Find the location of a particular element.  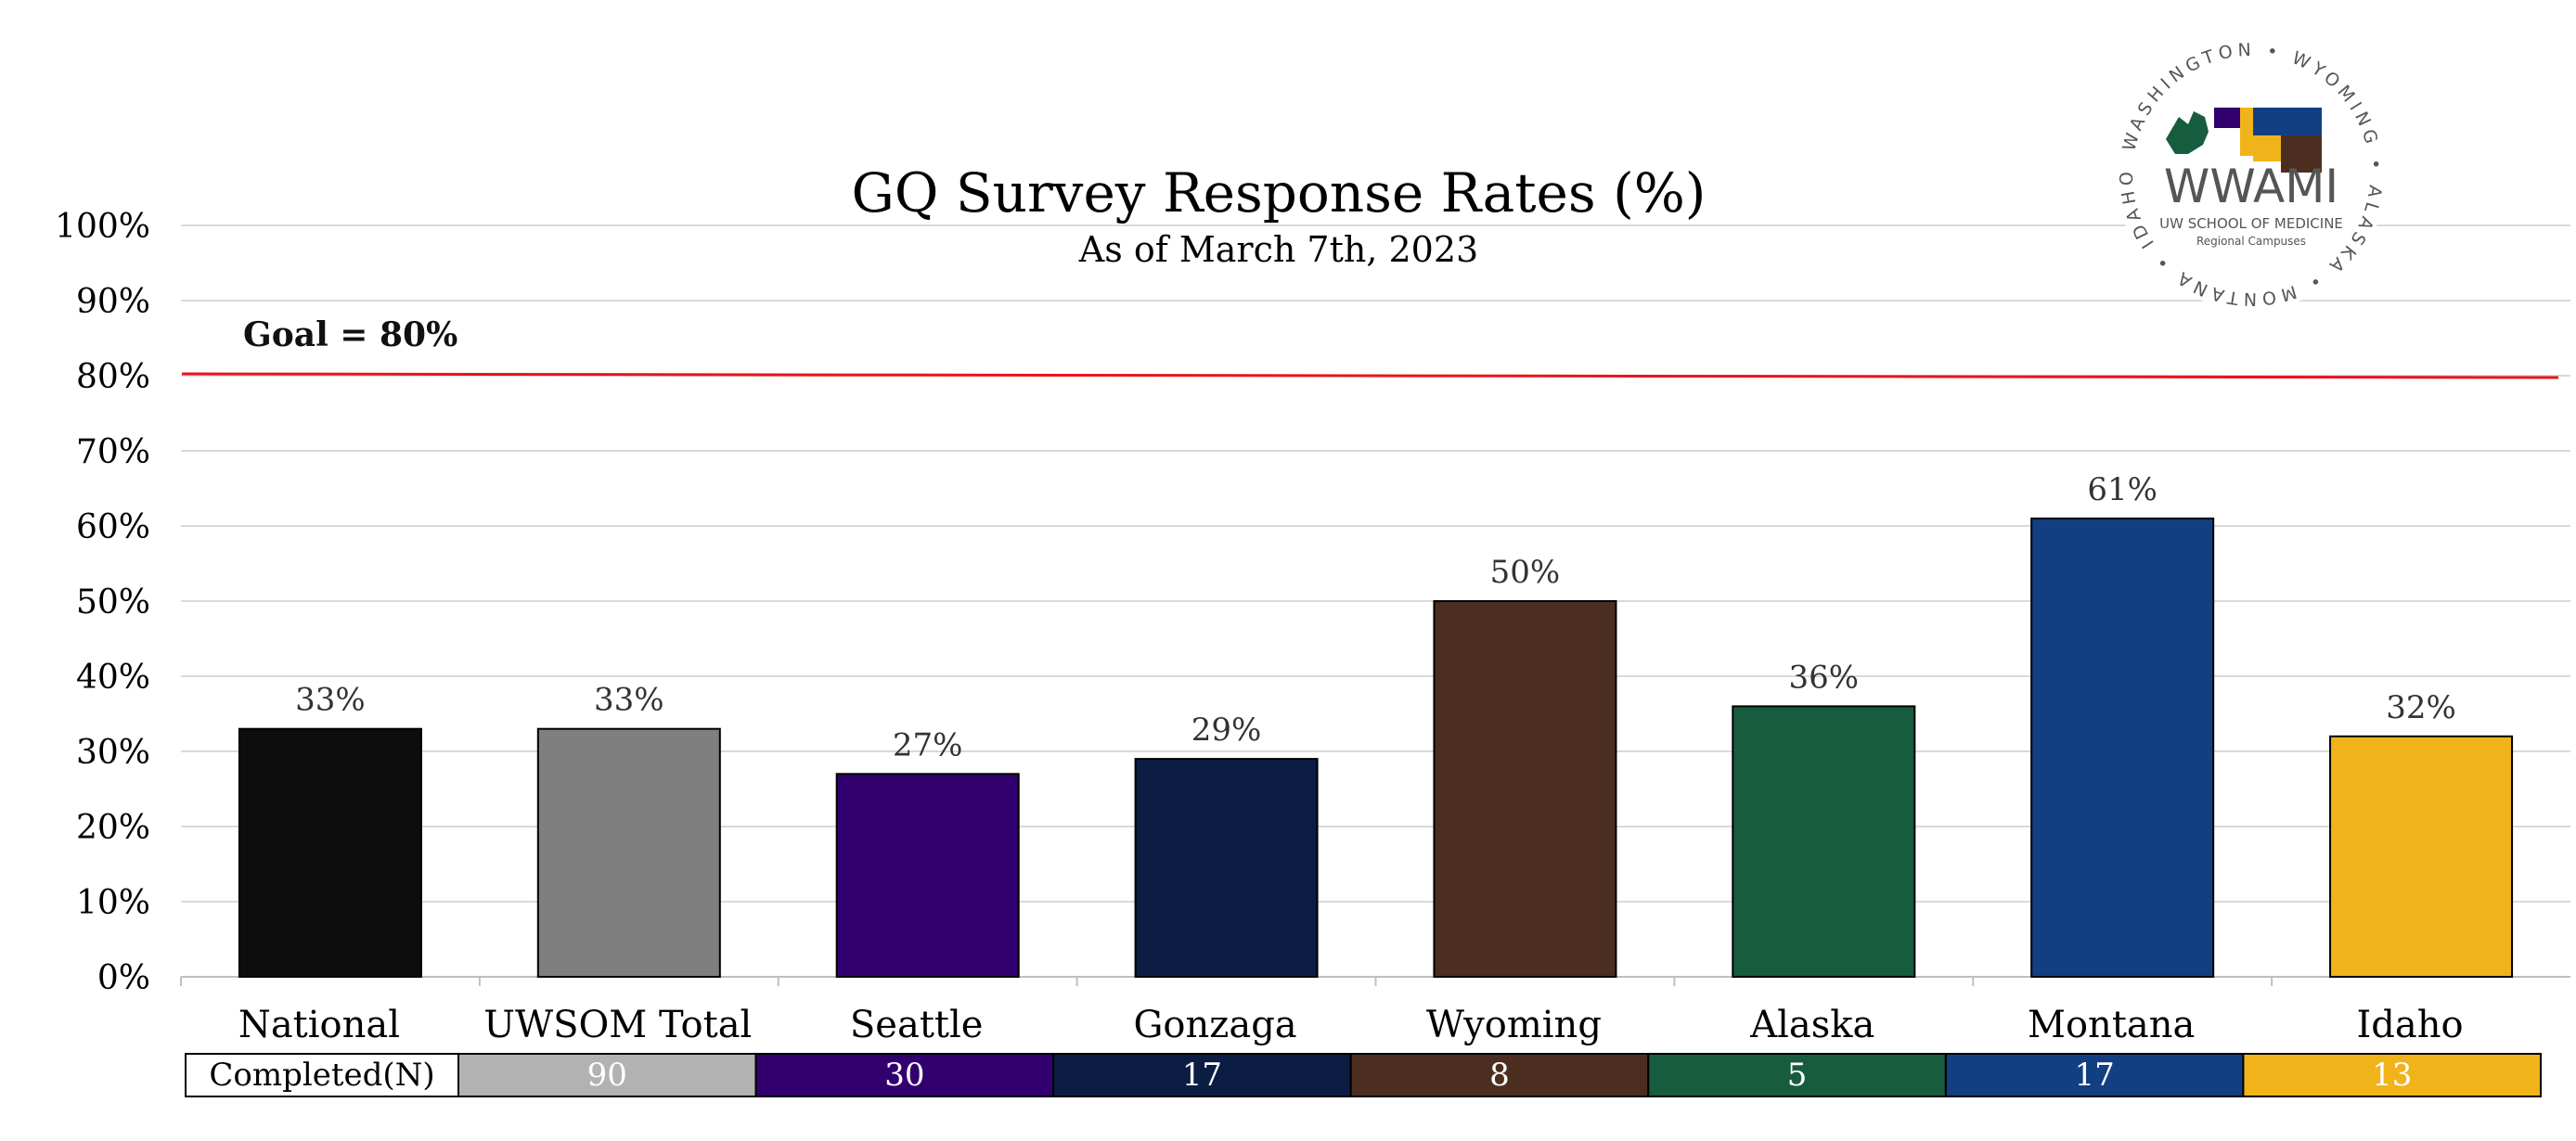

goal-line is located at coordinates (1370, 375).